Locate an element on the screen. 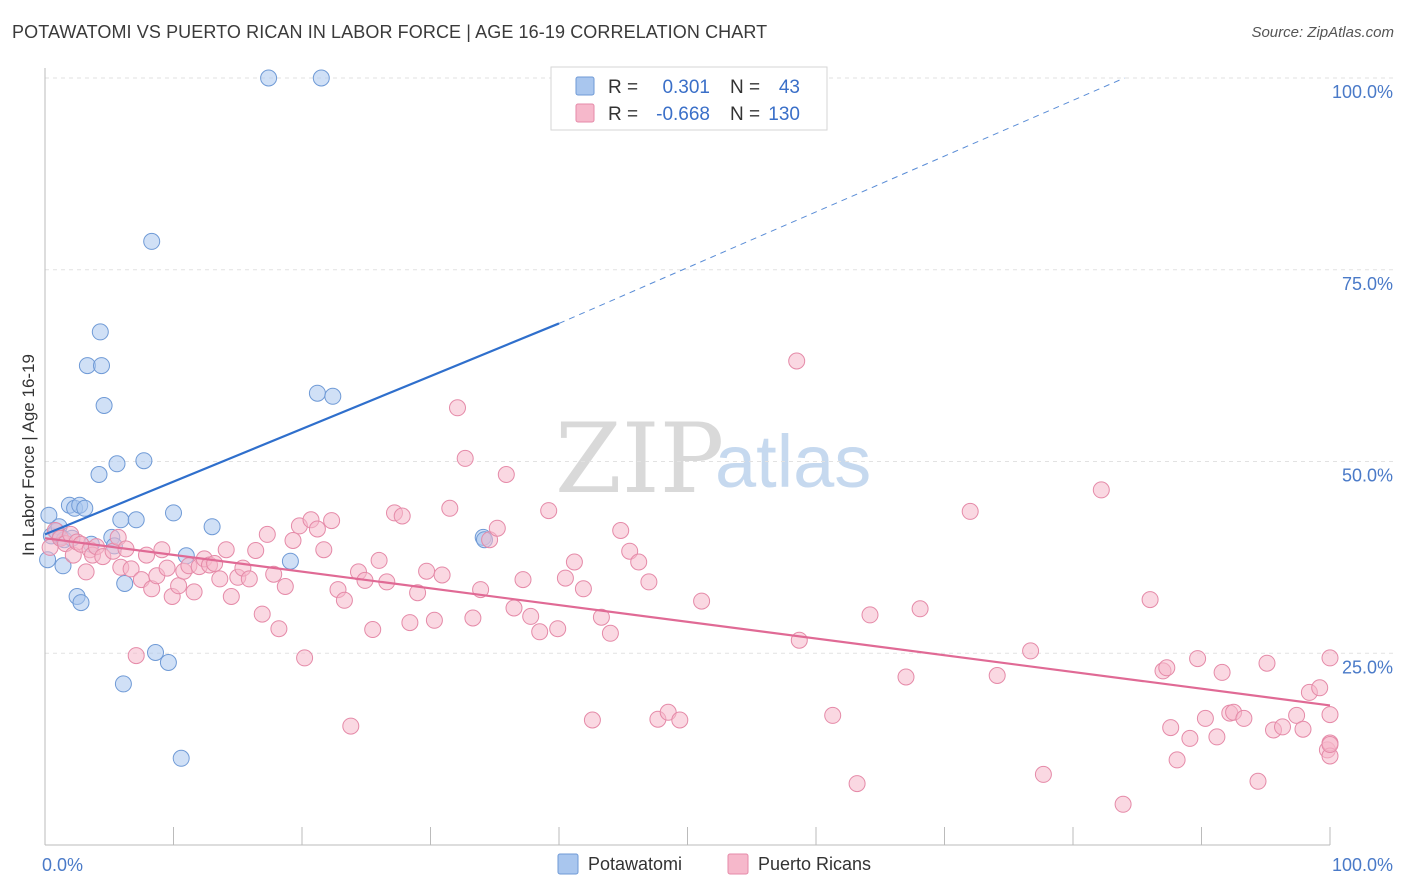 This screenshot has height=892, width=1406. legend-r-value-puerto-ricans: -0.668 is located at coordinates (683, 114).